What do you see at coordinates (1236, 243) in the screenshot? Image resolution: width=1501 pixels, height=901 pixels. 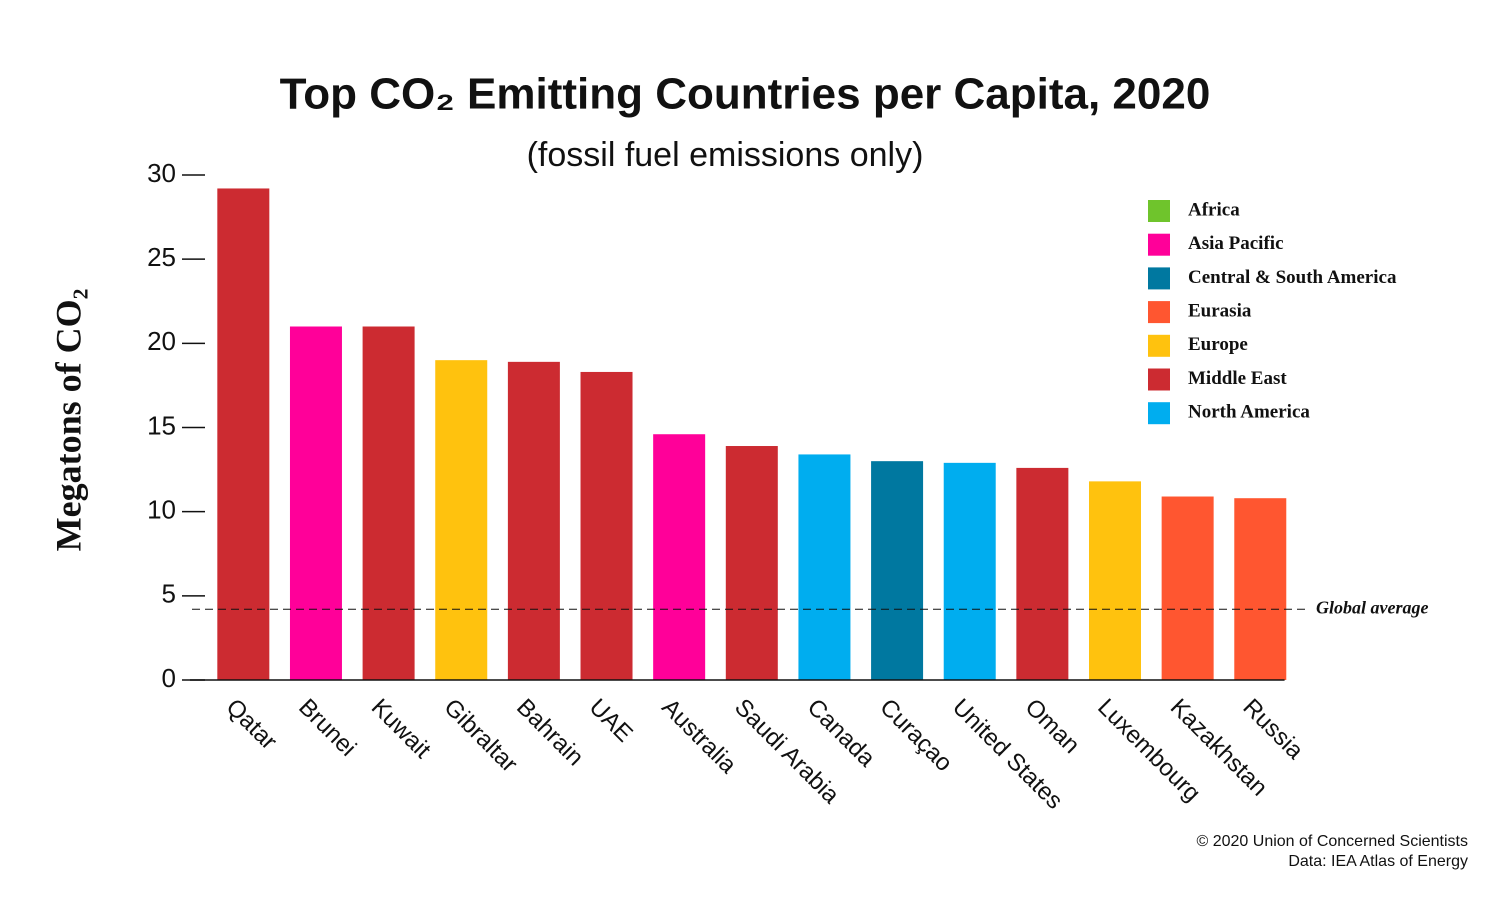 I see `legend-label: Asia Pacific` at bounding box center [1236, 243].